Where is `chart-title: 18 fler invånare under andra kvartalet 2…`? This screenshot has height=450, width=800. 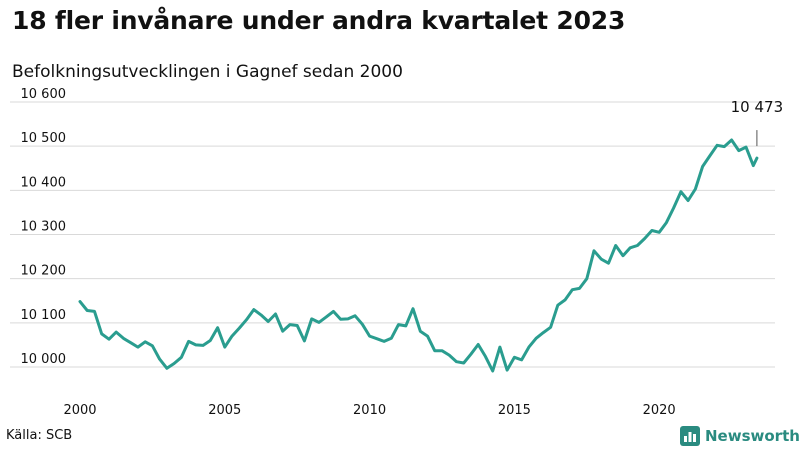 chart-title: 18 fler invånare under andra kvartalet 2… is located at coordinates (319, 20).